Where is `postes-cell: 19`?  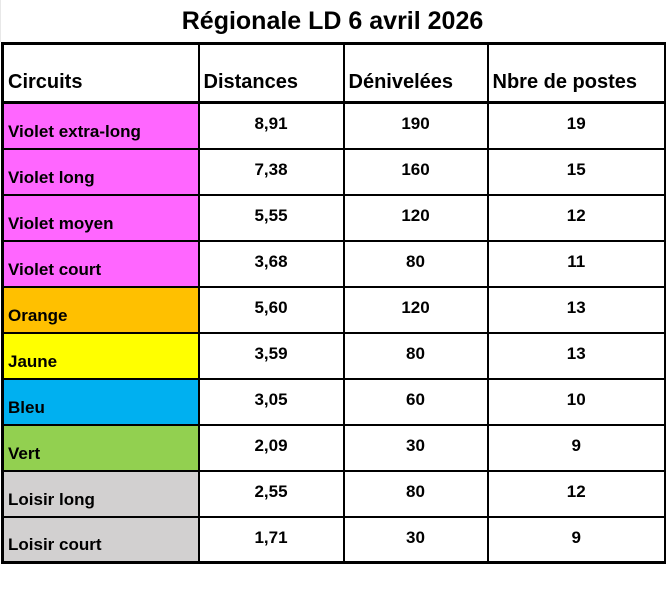 postes-cell: 19 is located at coordinates (576, 125).